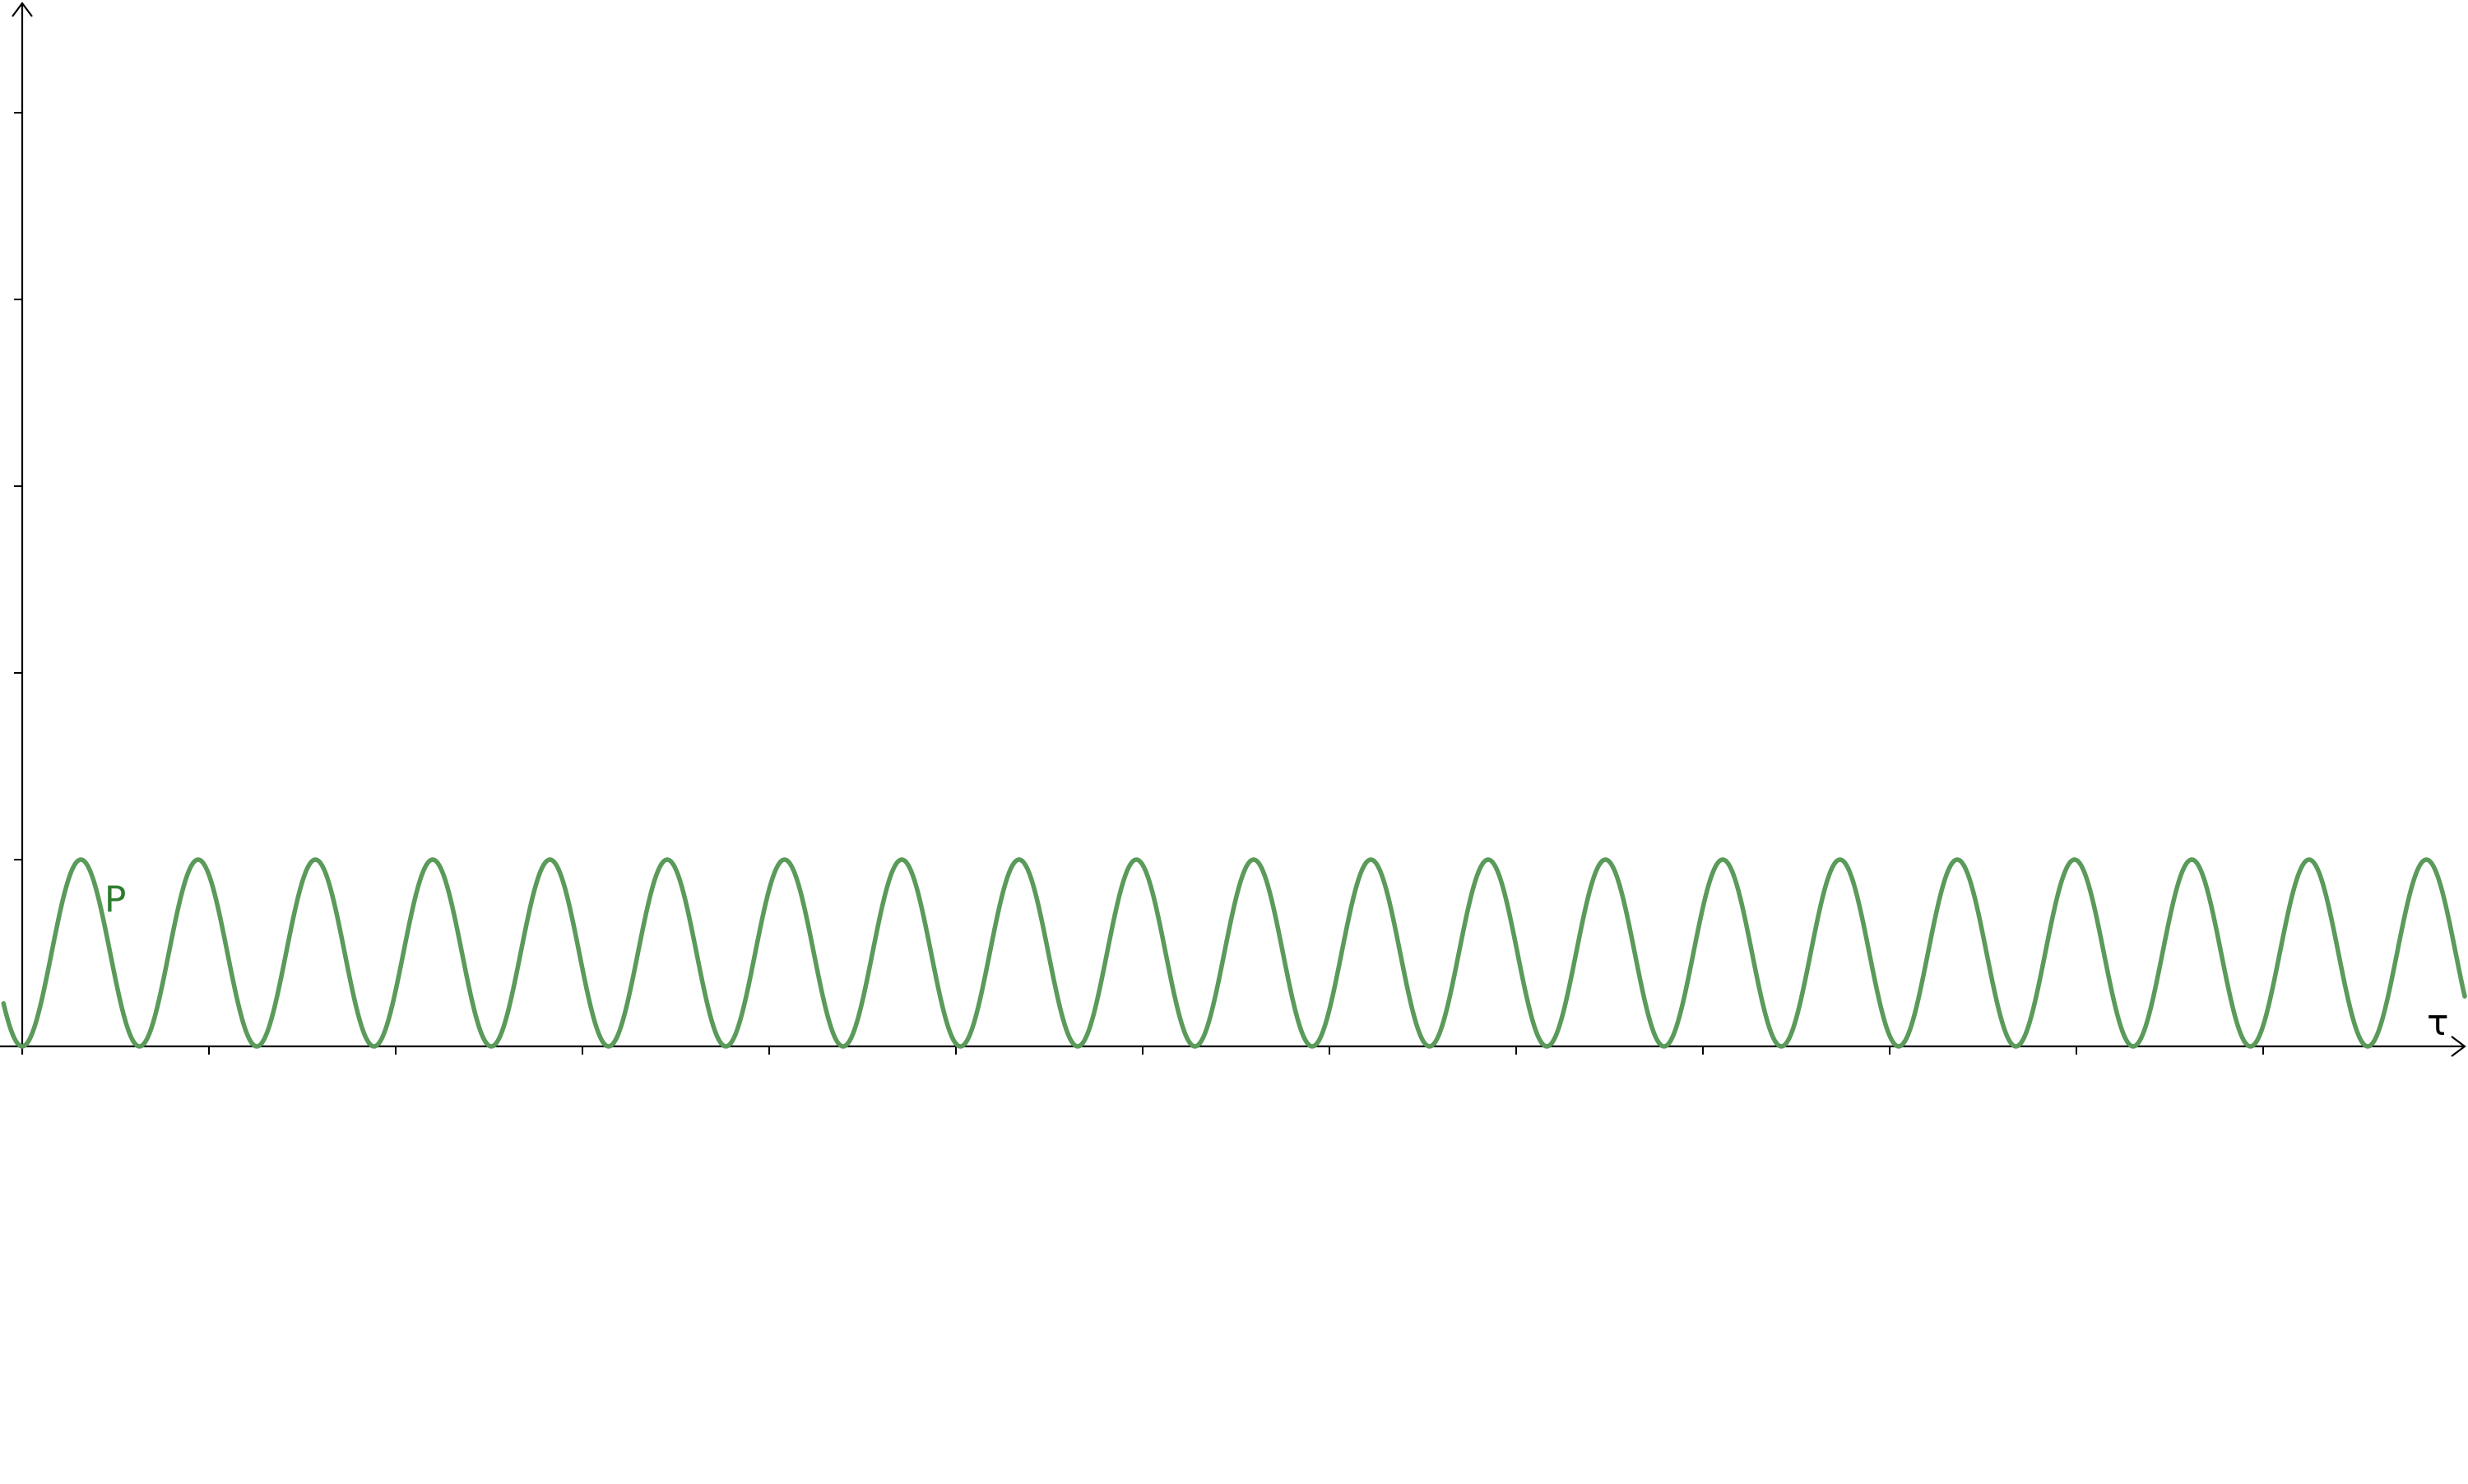 The width and height of the screenshot is (2468, 1484). What do you see at coordinates (1234, 953) in the screenshot?
I see `series-line-p` at bounding box center [1234, 953].